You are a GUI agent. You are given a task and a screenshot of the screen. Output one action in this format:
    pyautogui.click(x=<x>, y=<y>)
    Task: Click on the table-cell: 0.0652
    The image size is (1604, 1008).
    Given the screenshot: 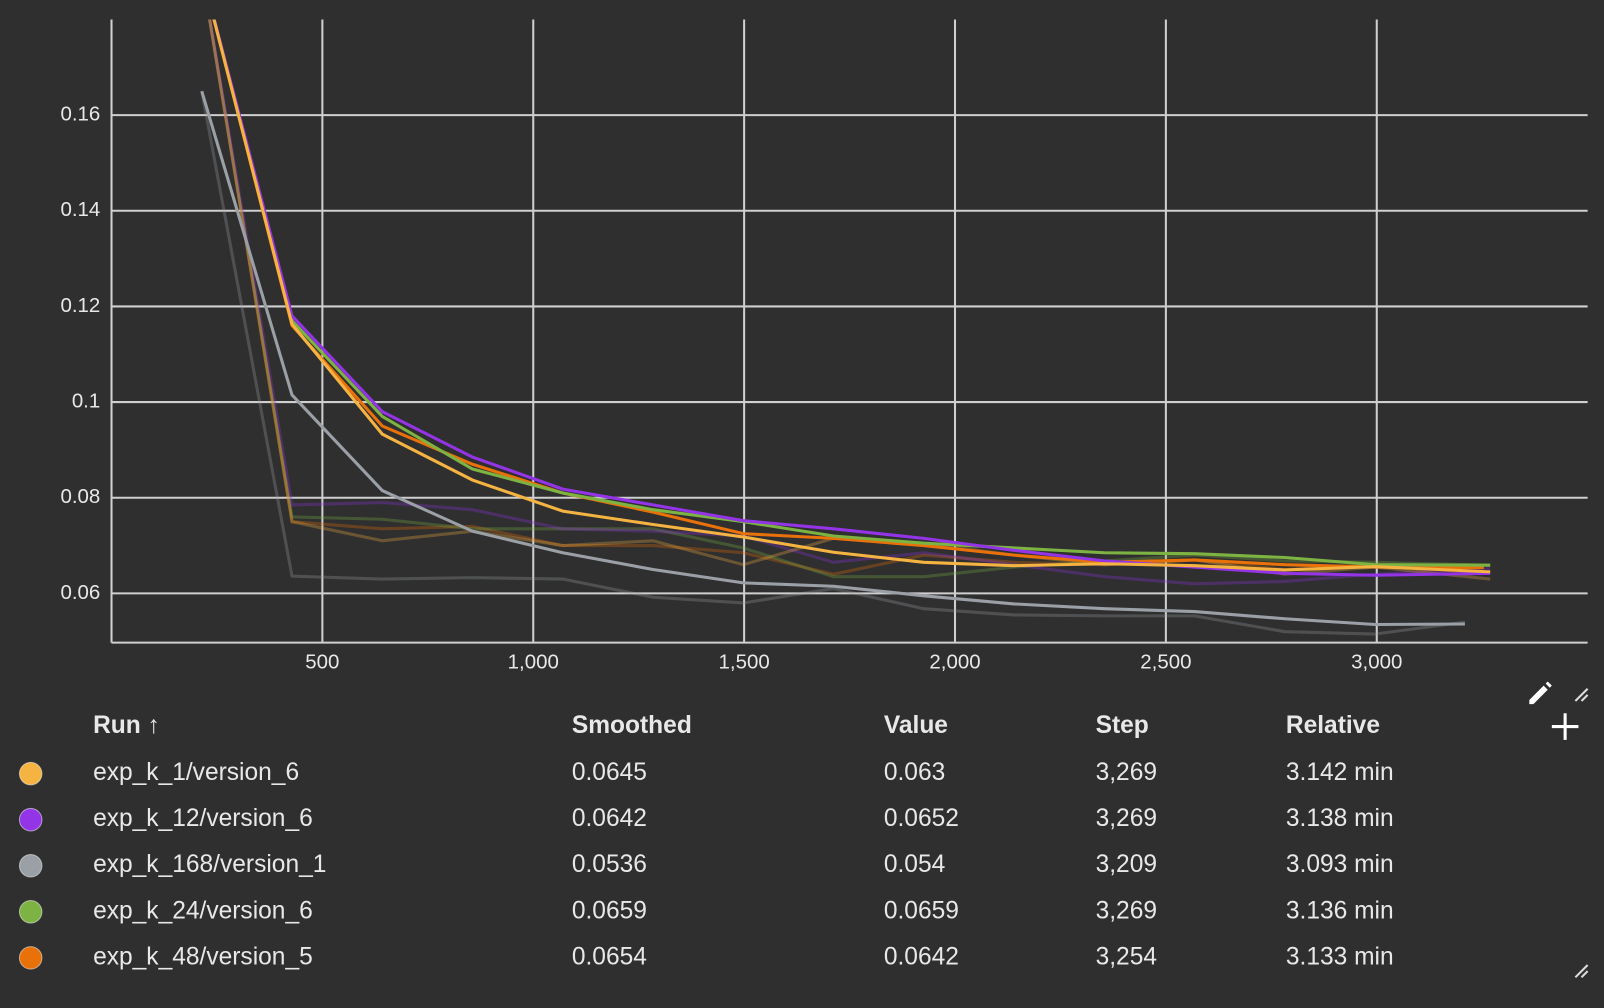 What is the action you would take?
    pyautogui.click(x=921, y=818)
    